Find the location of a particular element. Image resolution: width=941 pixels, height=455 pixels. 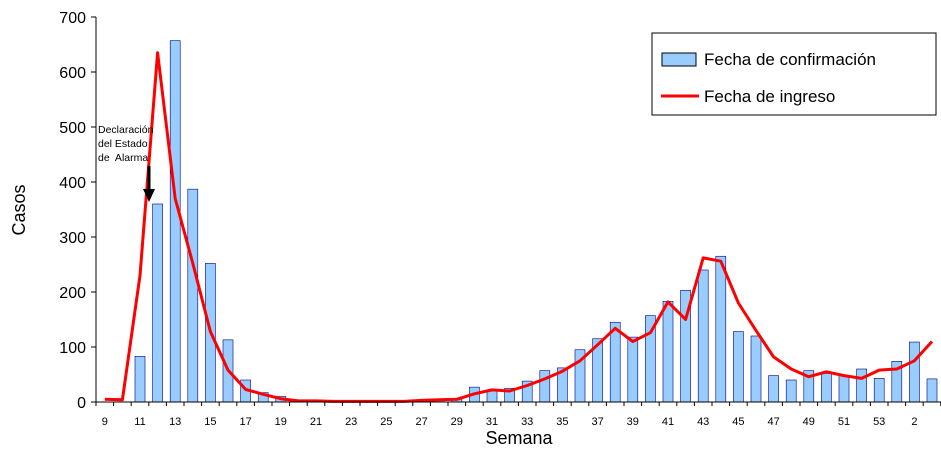

legend-label-confirmation: Fecha de confirmación is located at coordinates (790, 59).